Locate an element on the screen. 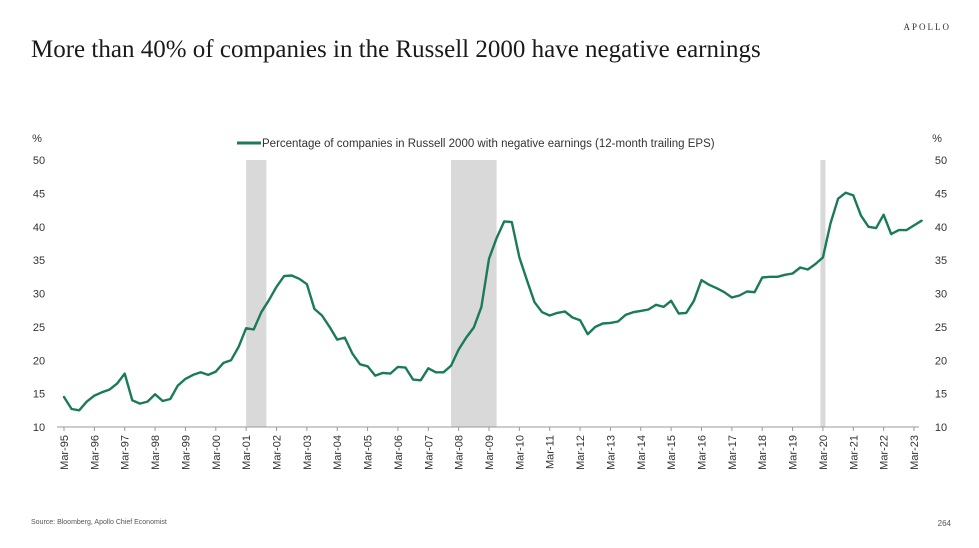 The width and height of the screenshot is (979, 548). y-tick-label-right: 35 is located at coordinates (941, 261).